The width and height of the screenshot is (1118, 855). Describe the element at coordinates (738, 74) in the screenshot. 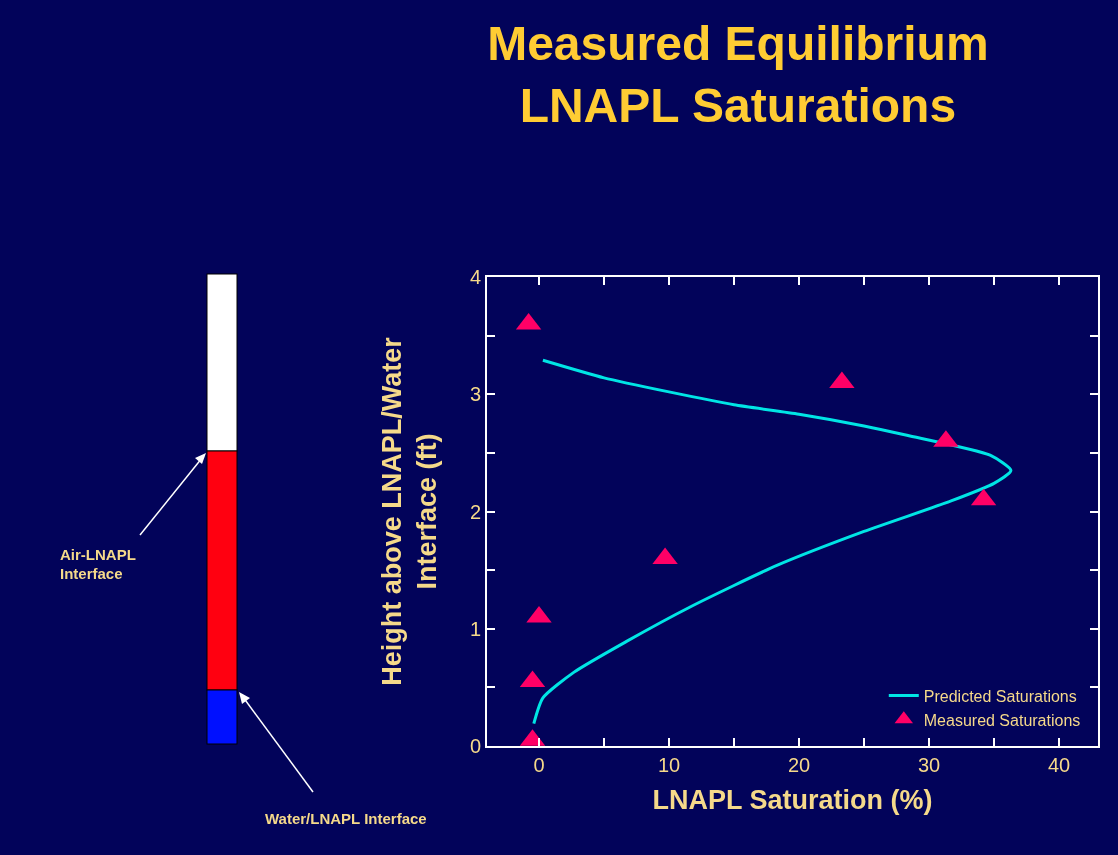

I see `chart-title: Measured Equilibrium LNAPL Saturations` at that location.